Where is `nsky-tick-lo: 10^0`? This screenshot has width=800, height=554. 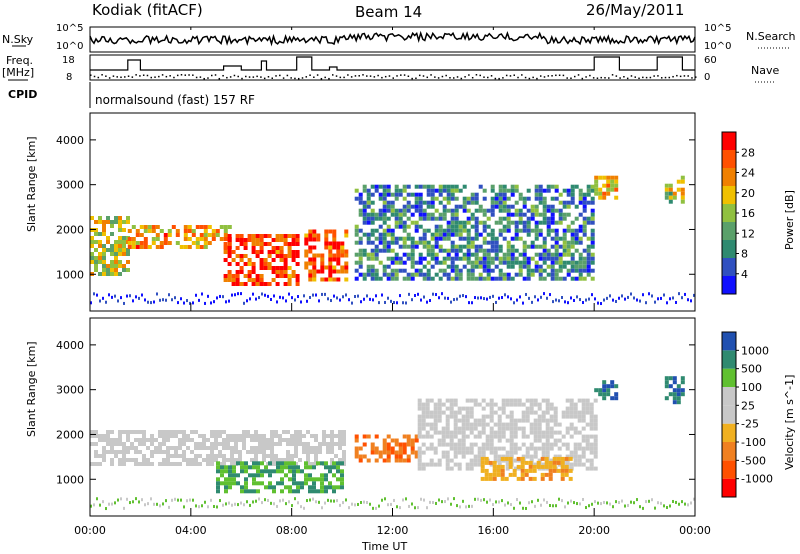 nsky-tick-lo: 10^0 is located at coordinates (69, 46).